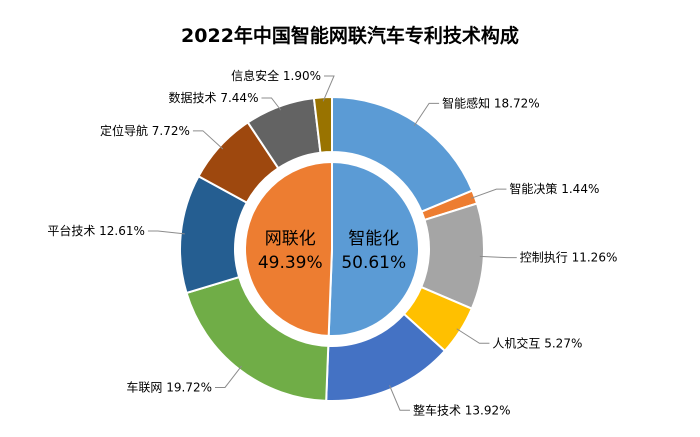  Describe the element at coordinates (373, 239) in the screenshot. I see `inner-label-name-0: 智能化` at that location.